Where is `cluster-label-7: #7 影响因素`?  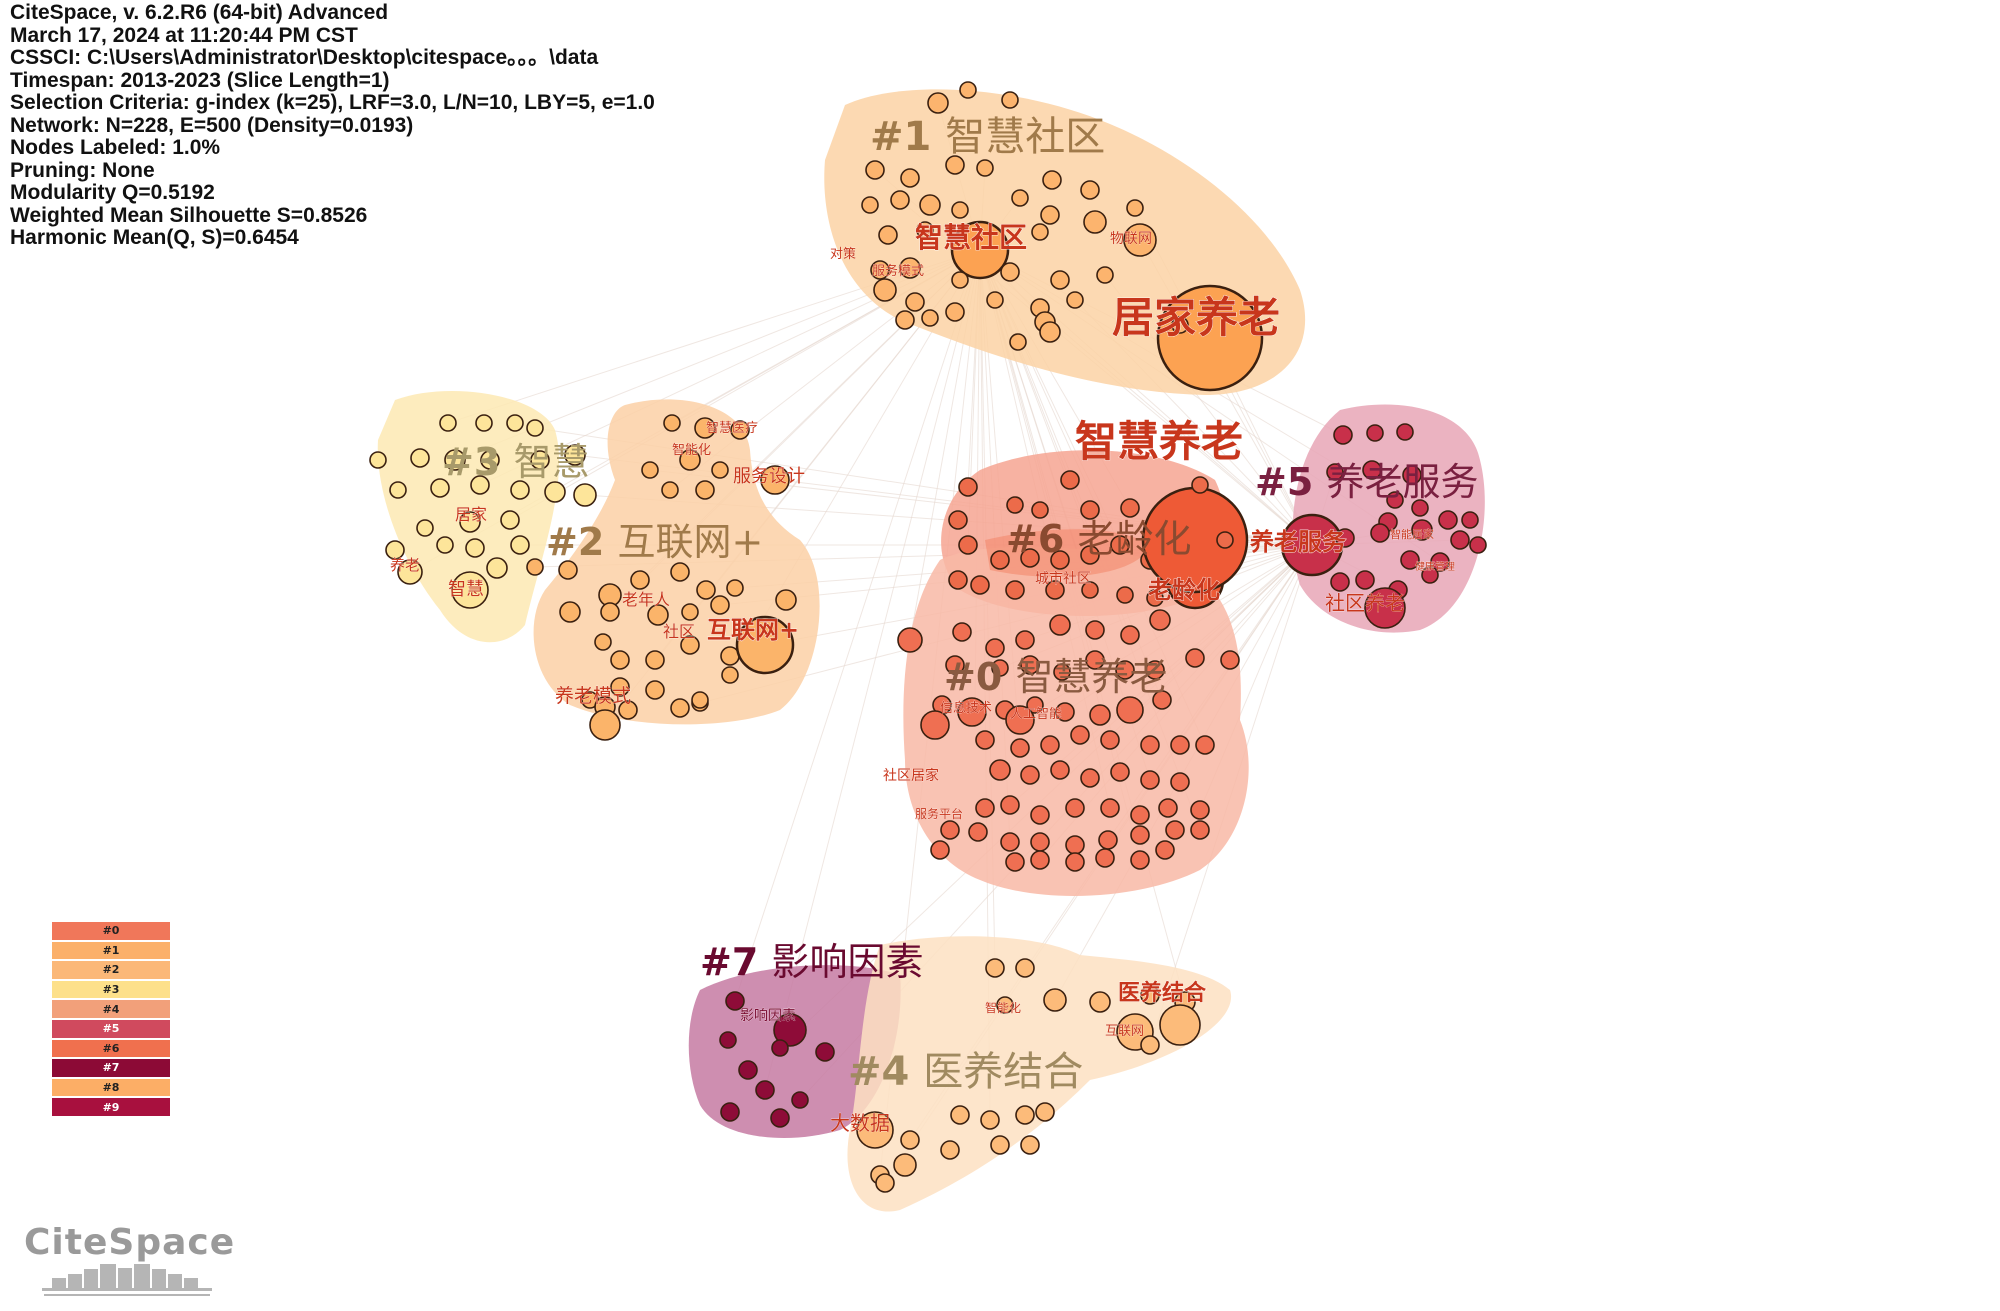
cluster-label-7: #7 影响因素 is located at coordinates (812, 962).